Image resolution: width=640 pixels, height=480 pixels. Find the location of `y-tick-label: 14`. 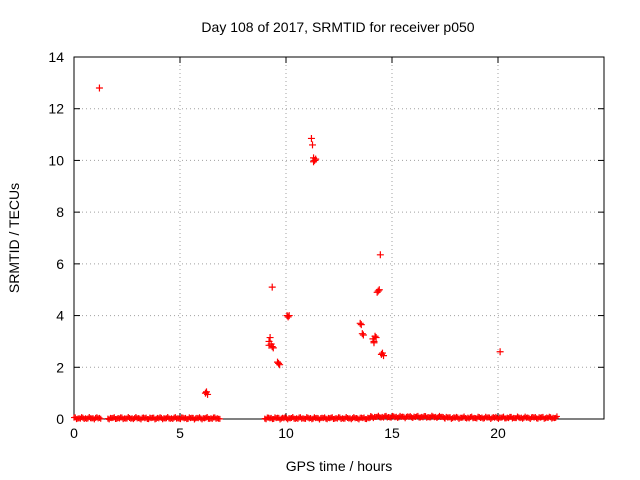

y-tick-label: 14 is located at coordinates (56, 57).